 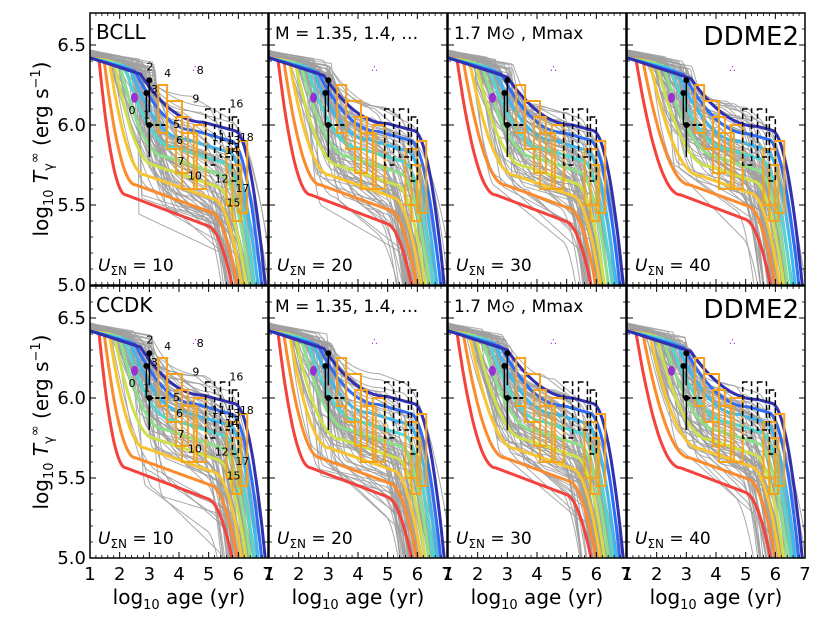 I want to click on obs-label: 7, so click(x=181, y=434).